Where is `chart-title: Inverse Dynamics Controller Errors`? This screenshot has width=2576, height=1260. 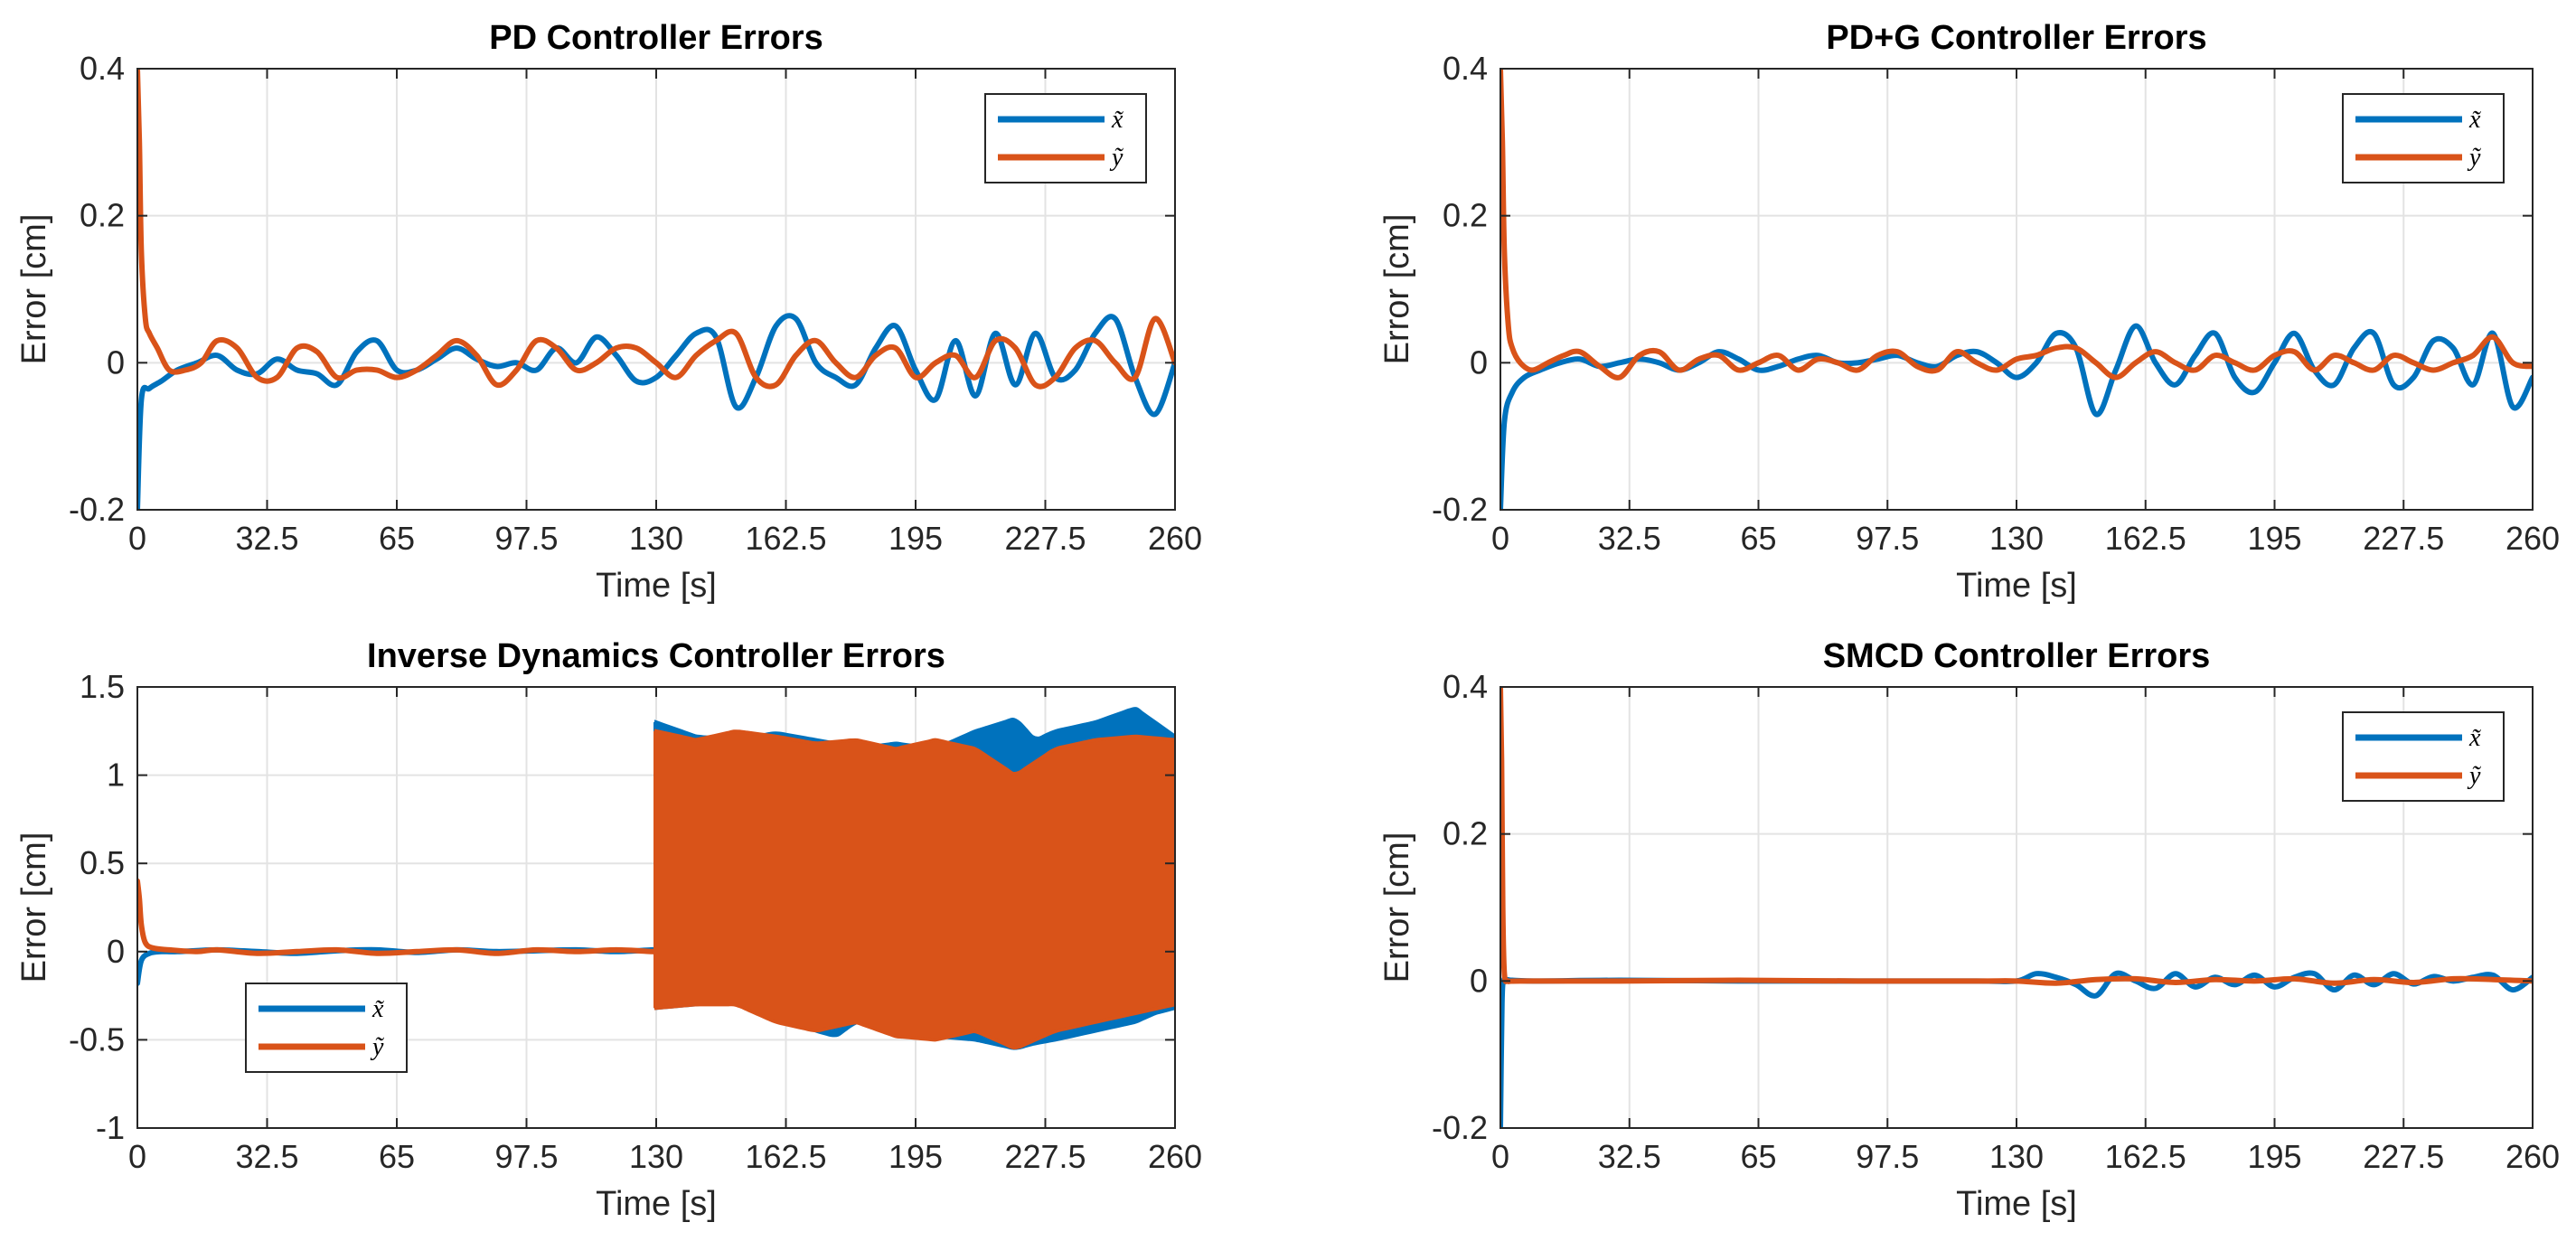 chart-title: Inverse Dynamics Controller Errors is located at coordinates (656, 656).